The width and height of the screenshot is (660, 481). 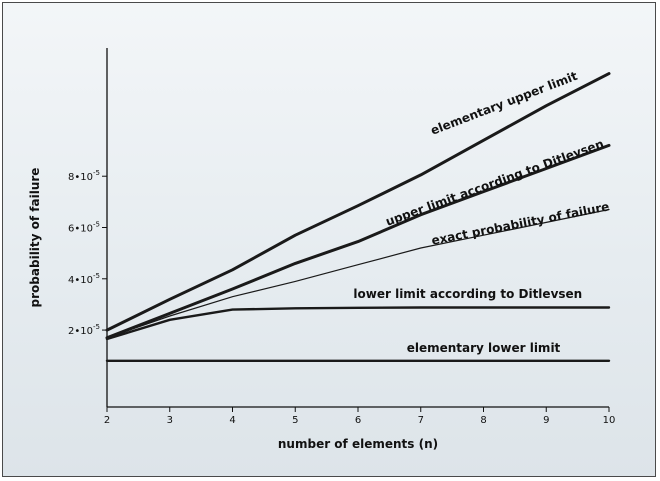 I want to click on x-tick-label: 4, so click(x=232, y=420).